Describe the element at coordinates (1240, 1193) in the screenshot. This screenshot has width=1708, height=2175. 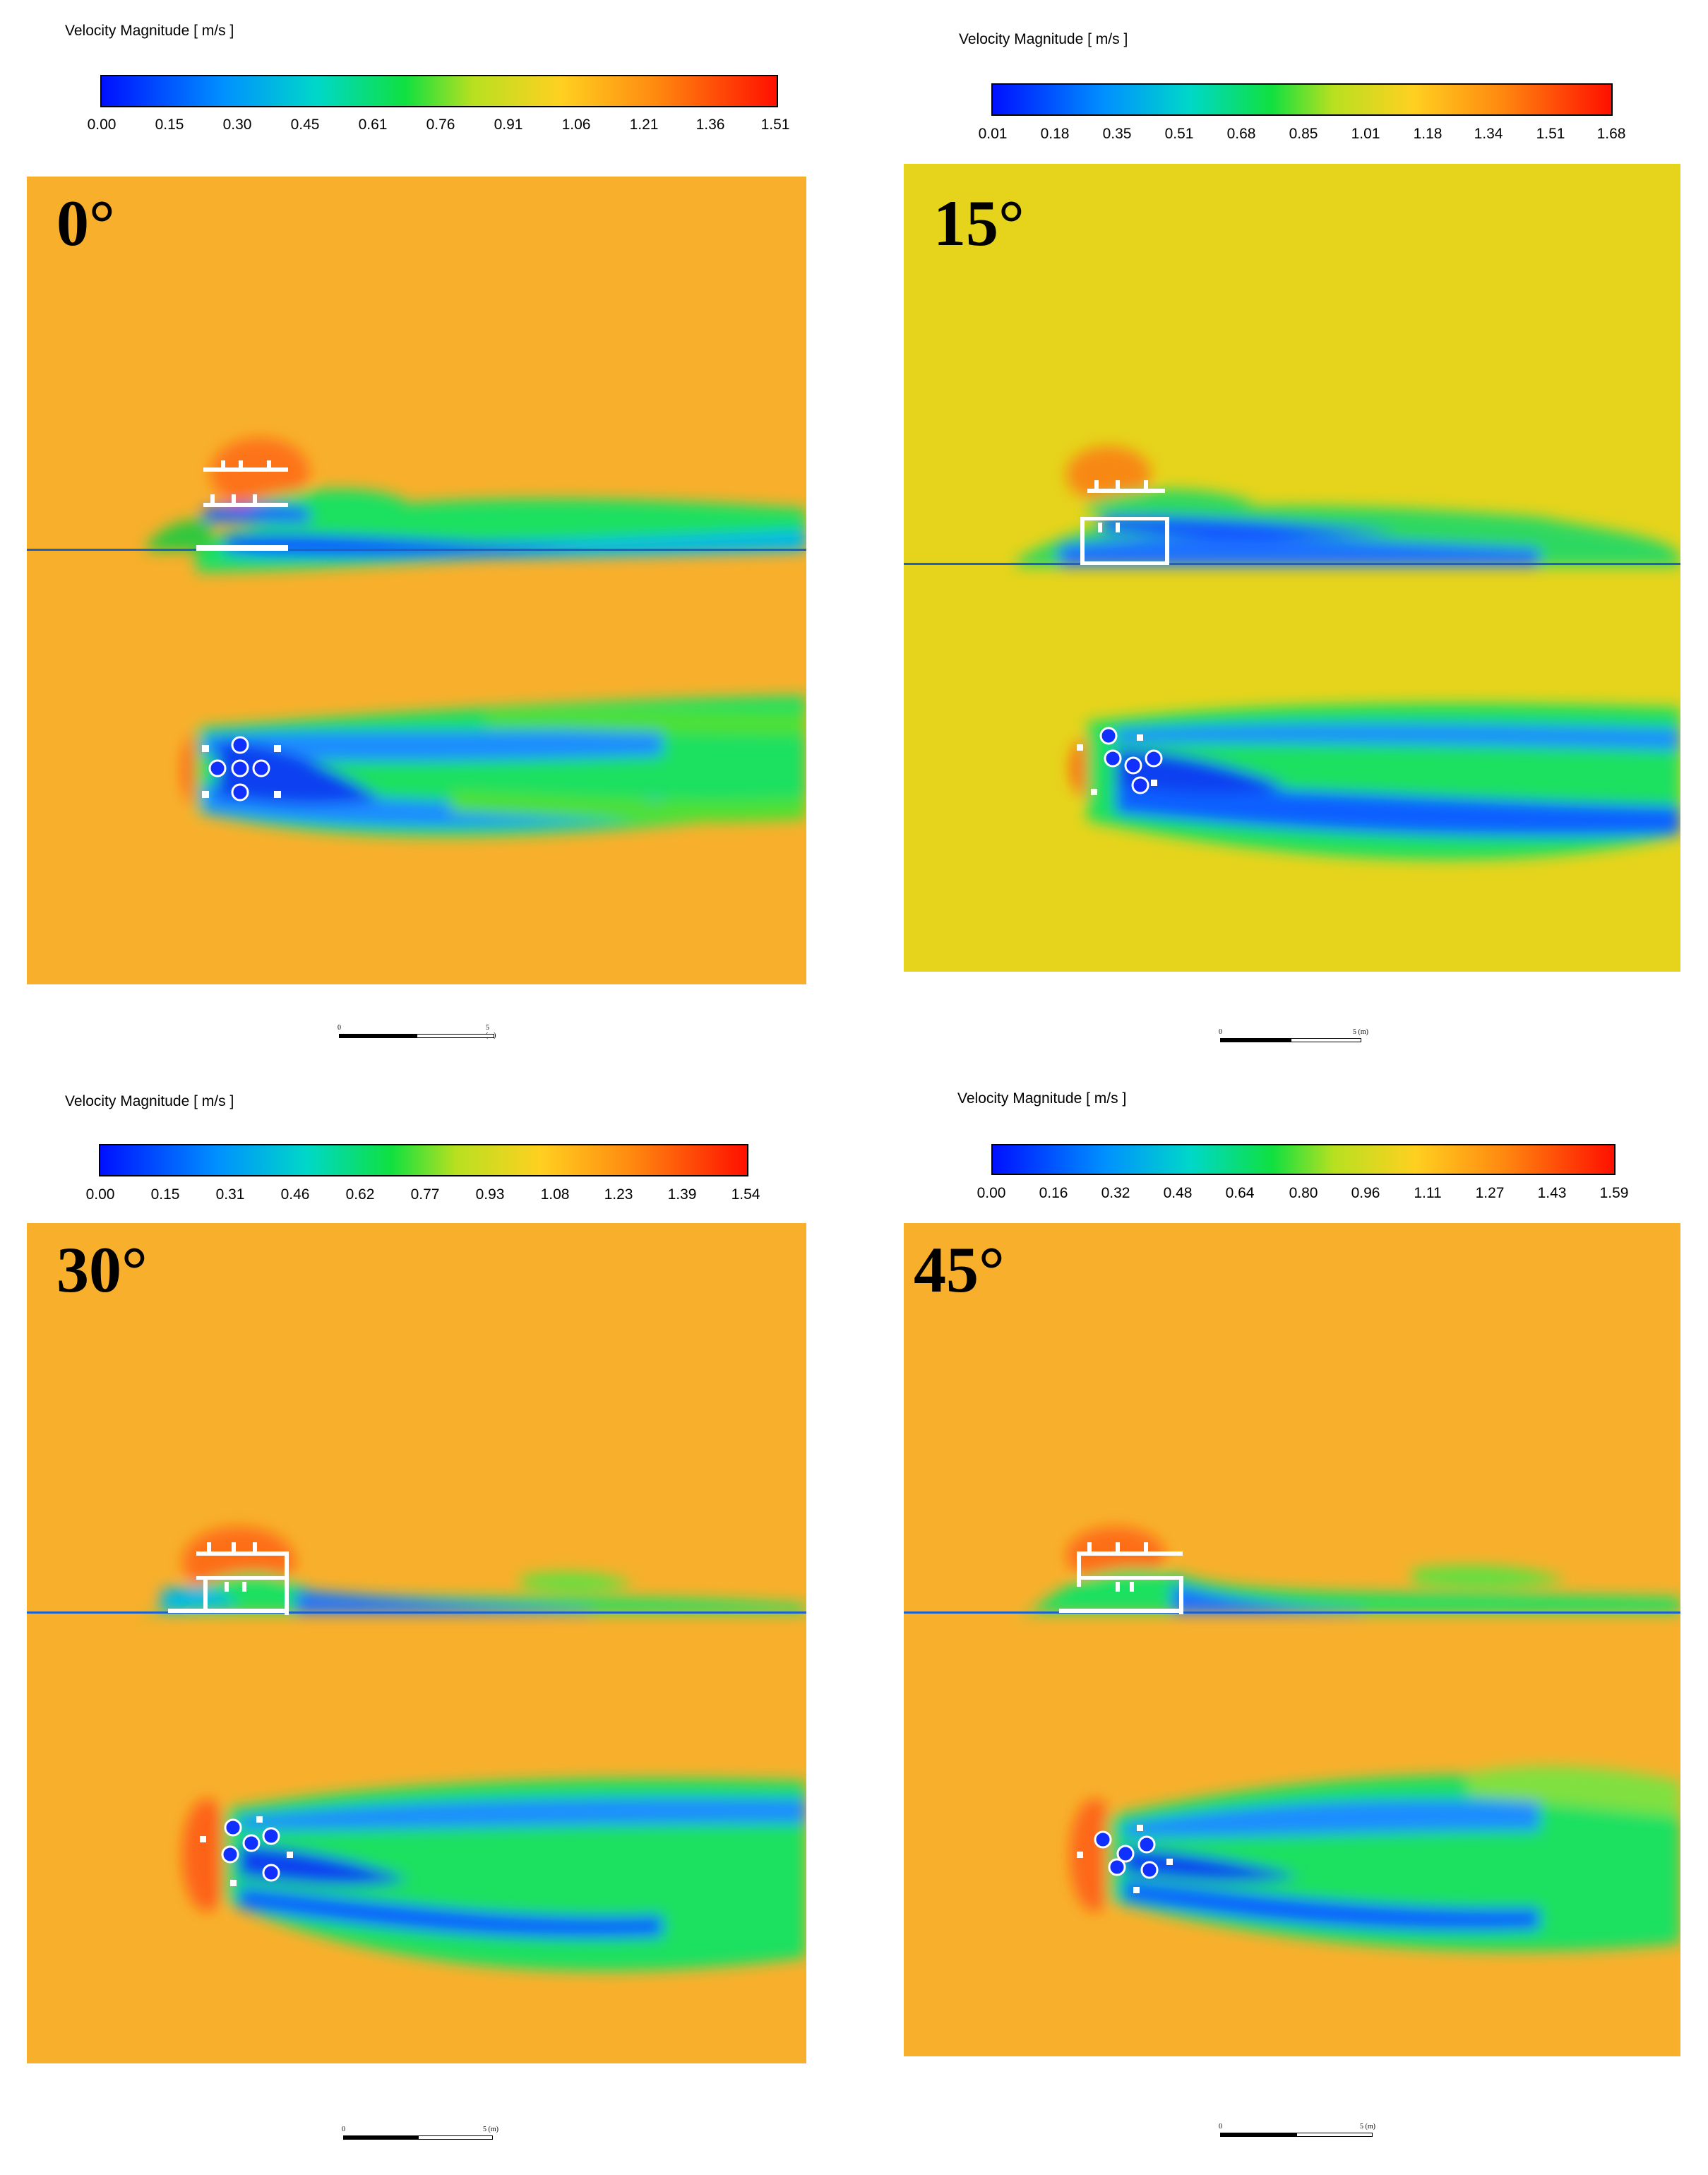
I see `colorbar-tick: 0.64` at that location.